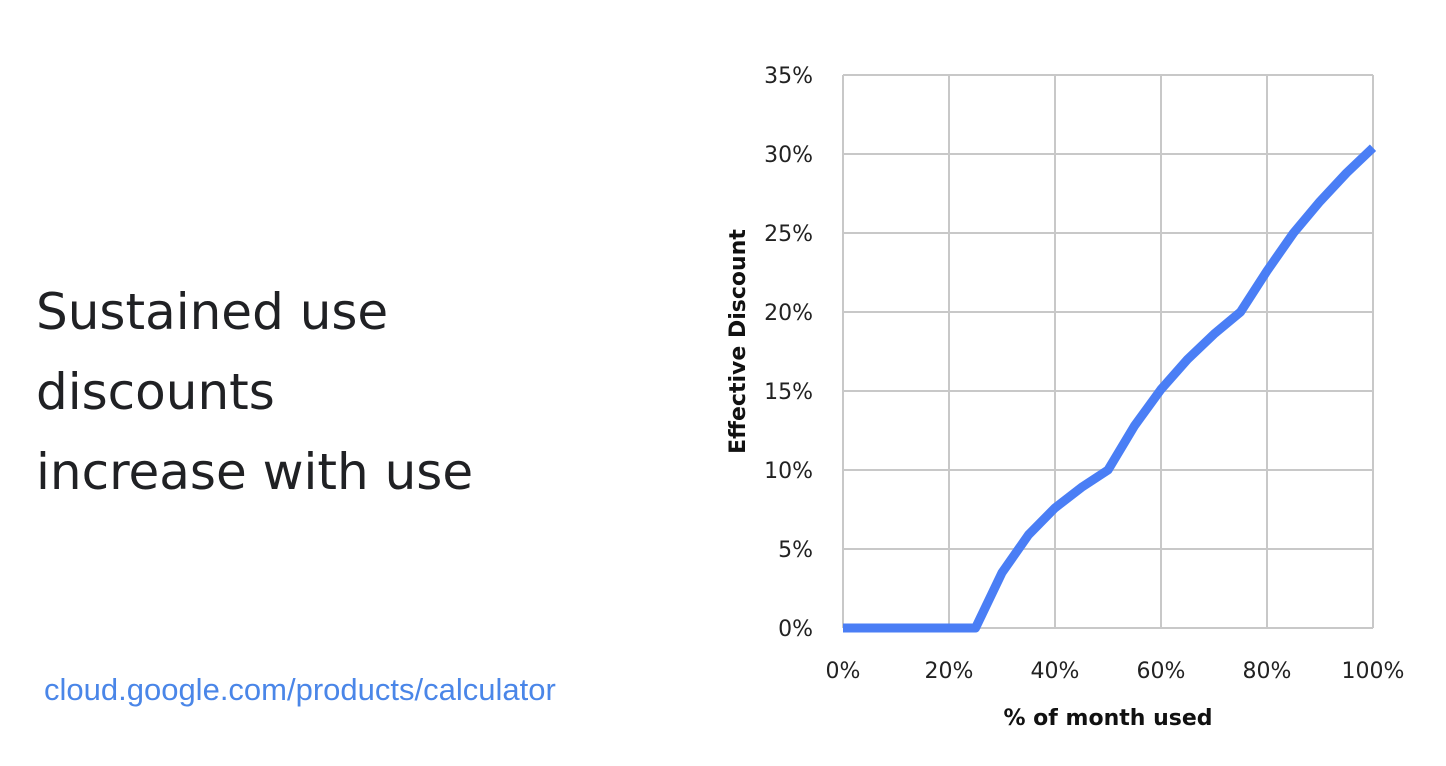 Image resolution: width=1446 pixels, height=766 pixels. I want to click on x-tick-label: 60%, so click(1161, 671).